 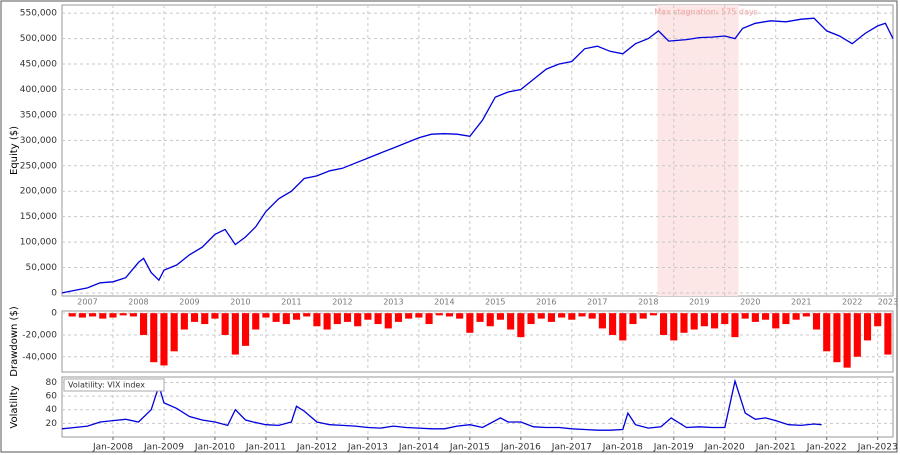 I want to click on x-tick-label: 2023, so click(x=888, y=302).